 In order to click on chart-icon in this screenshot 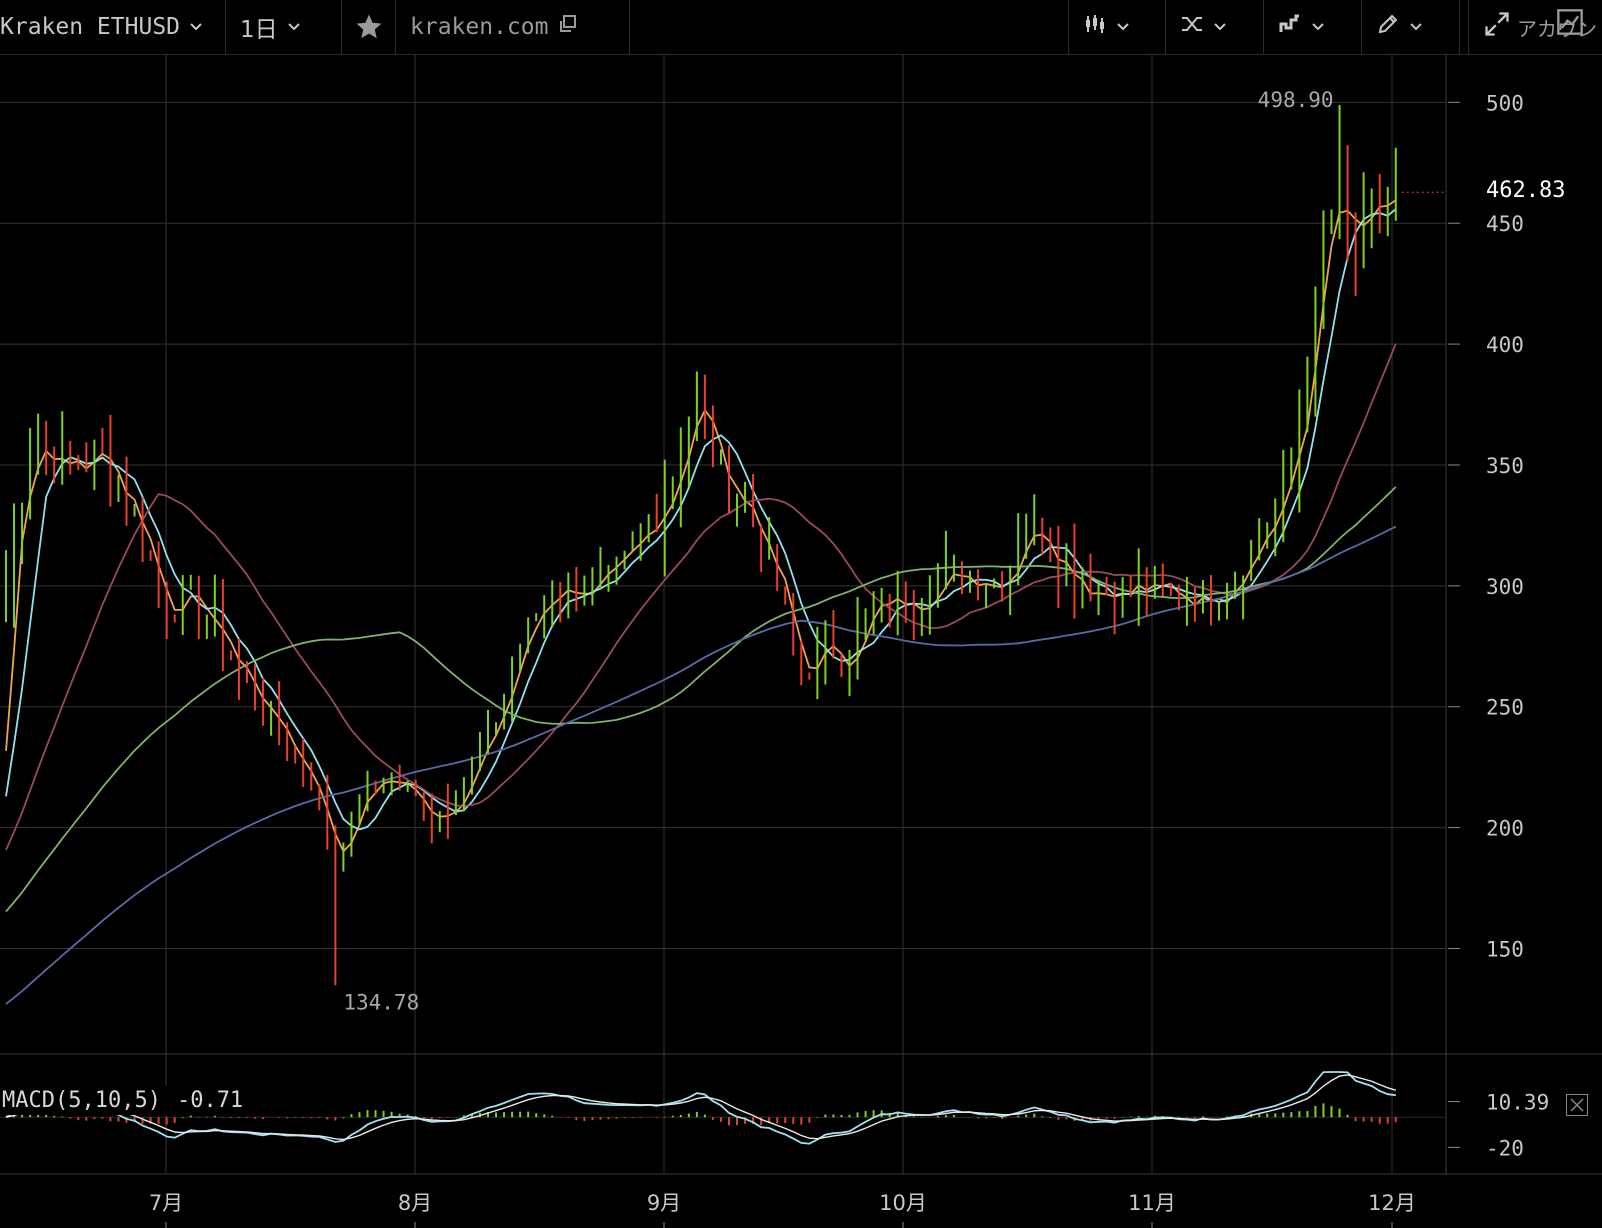, I will do `click(1570, 24)`.